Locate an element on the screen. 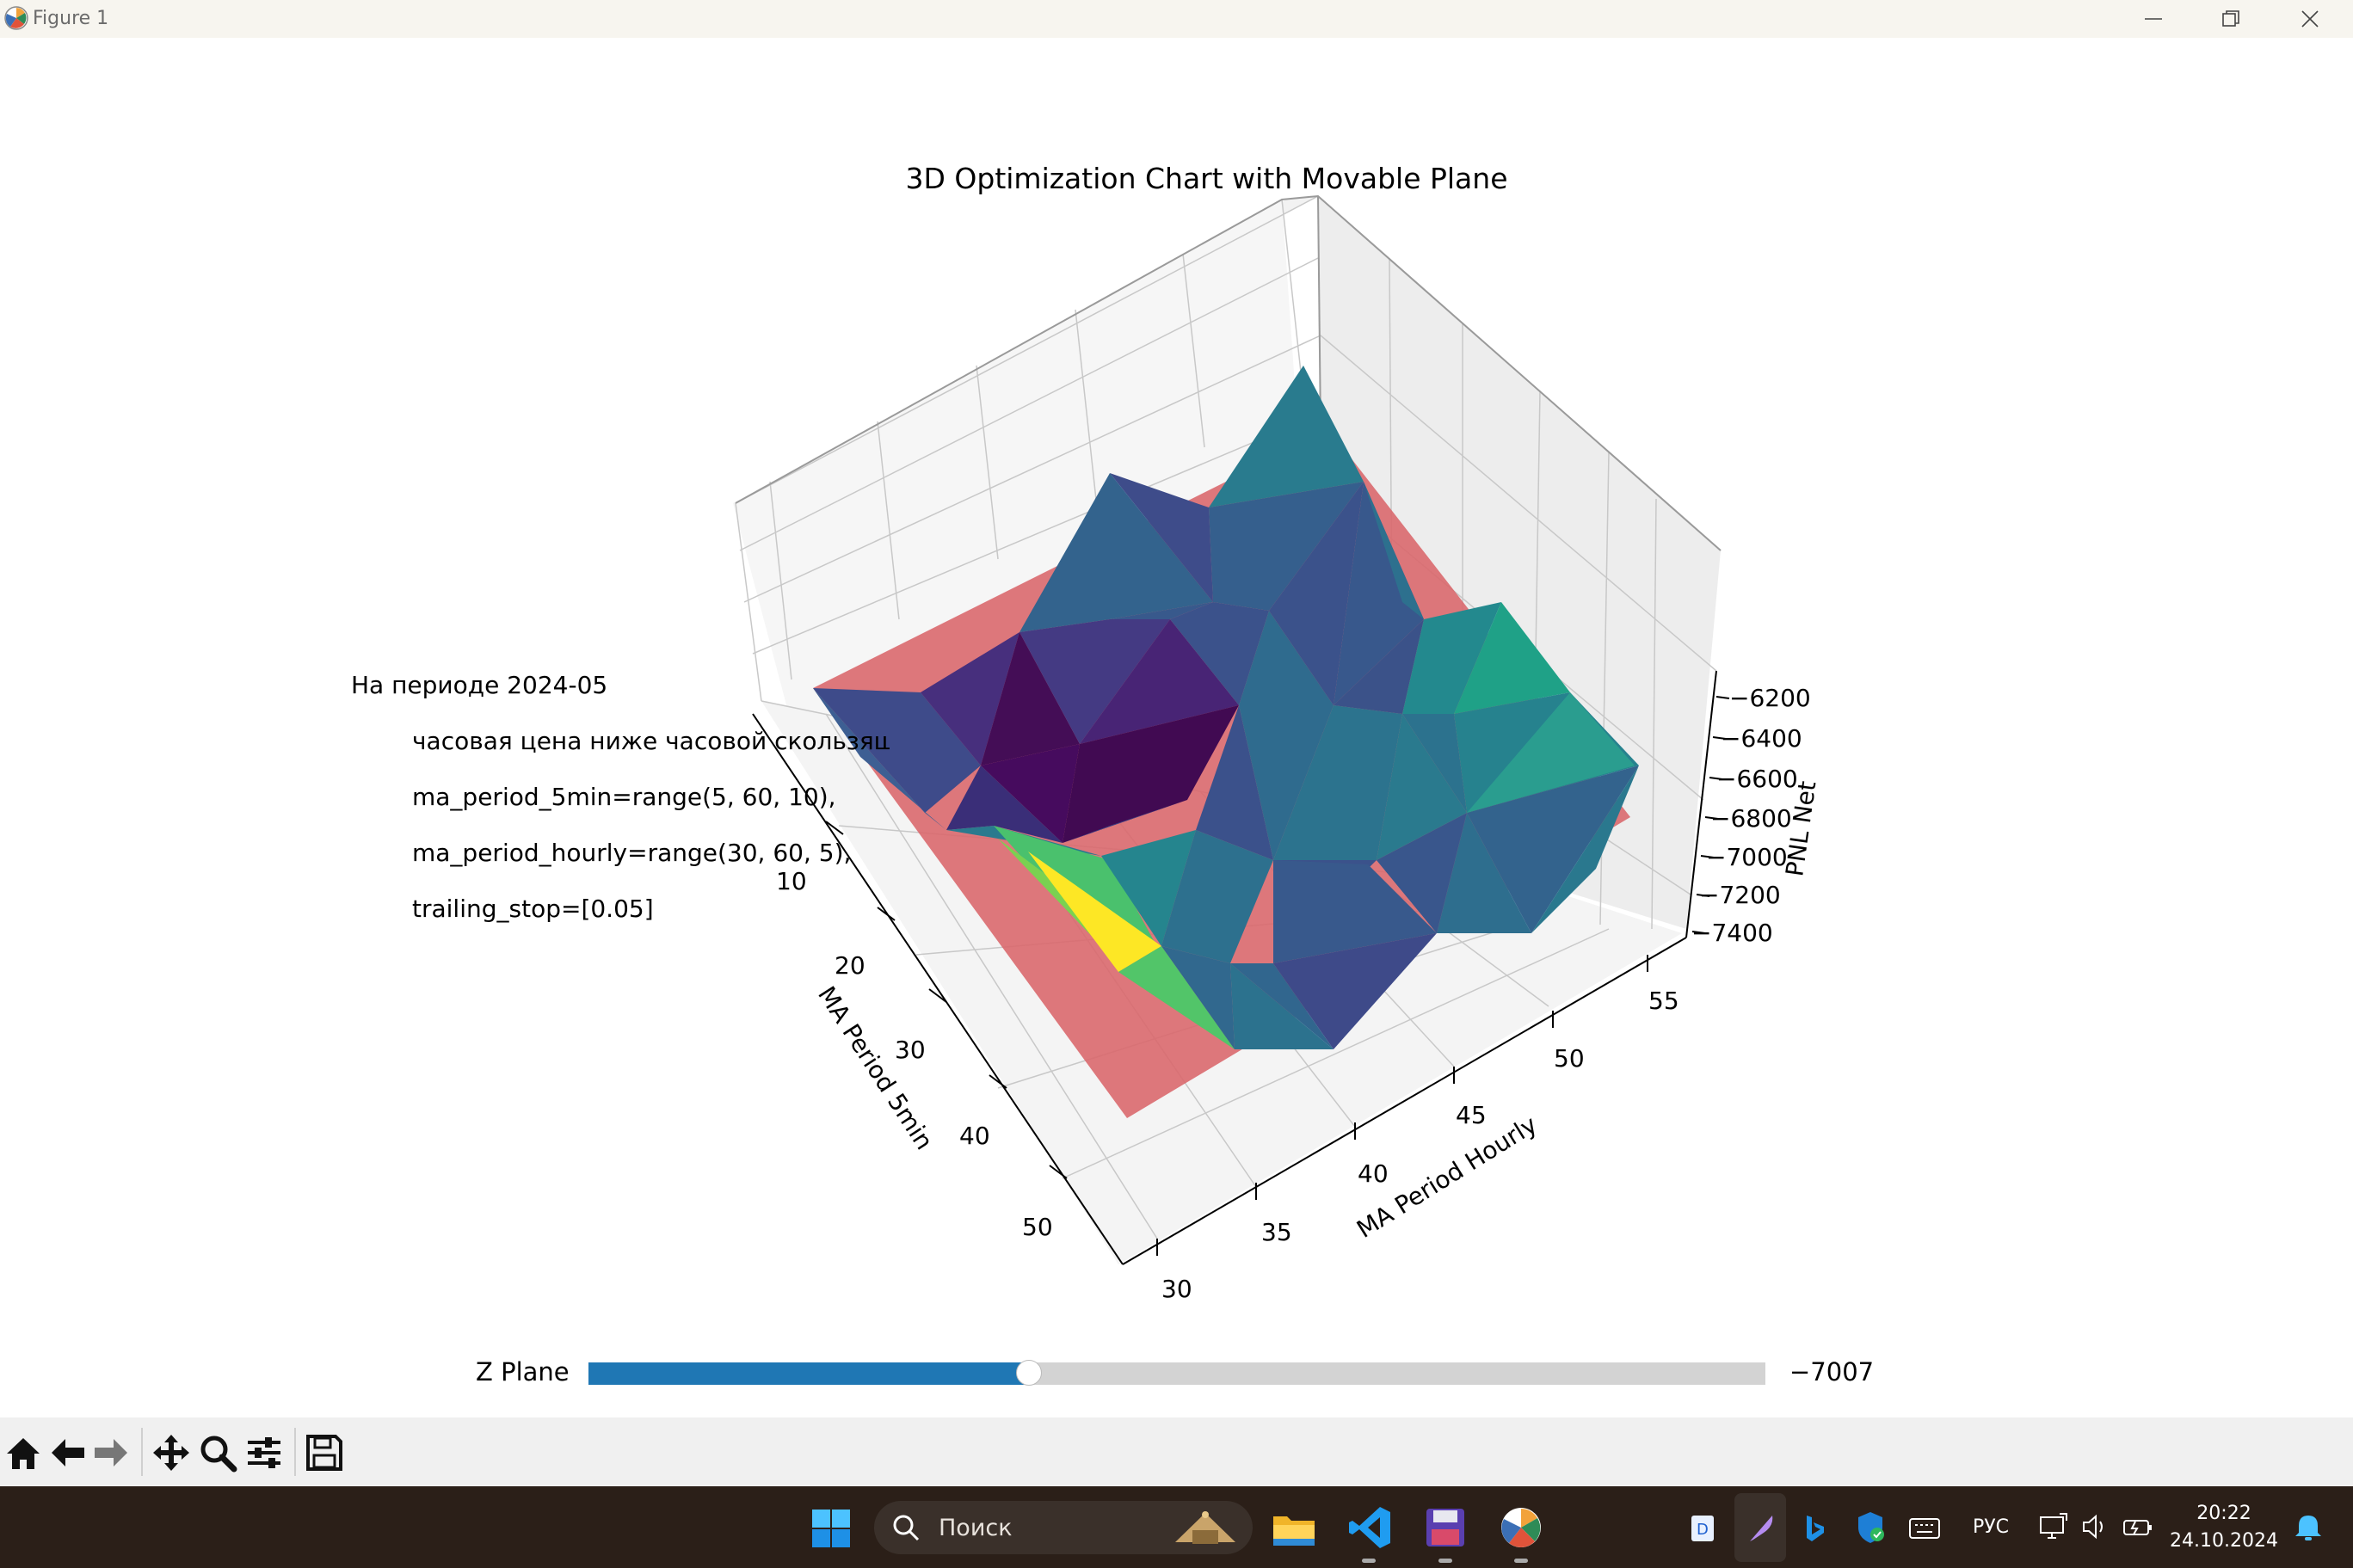 The width and height of the screenshot is (2353, 1568). y-axis is located at coordinates (1405, 1101).